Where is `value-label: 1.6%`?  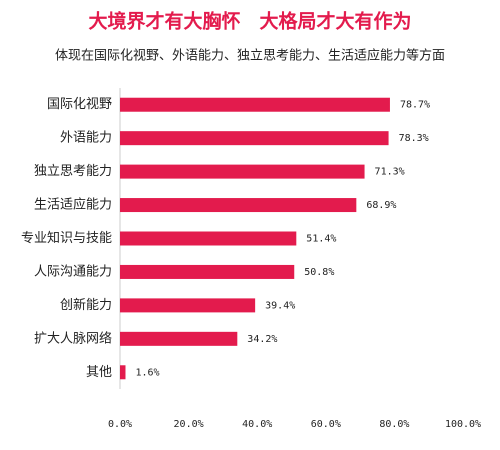
value-label: 1.6% is located at coordinates (147, 372).